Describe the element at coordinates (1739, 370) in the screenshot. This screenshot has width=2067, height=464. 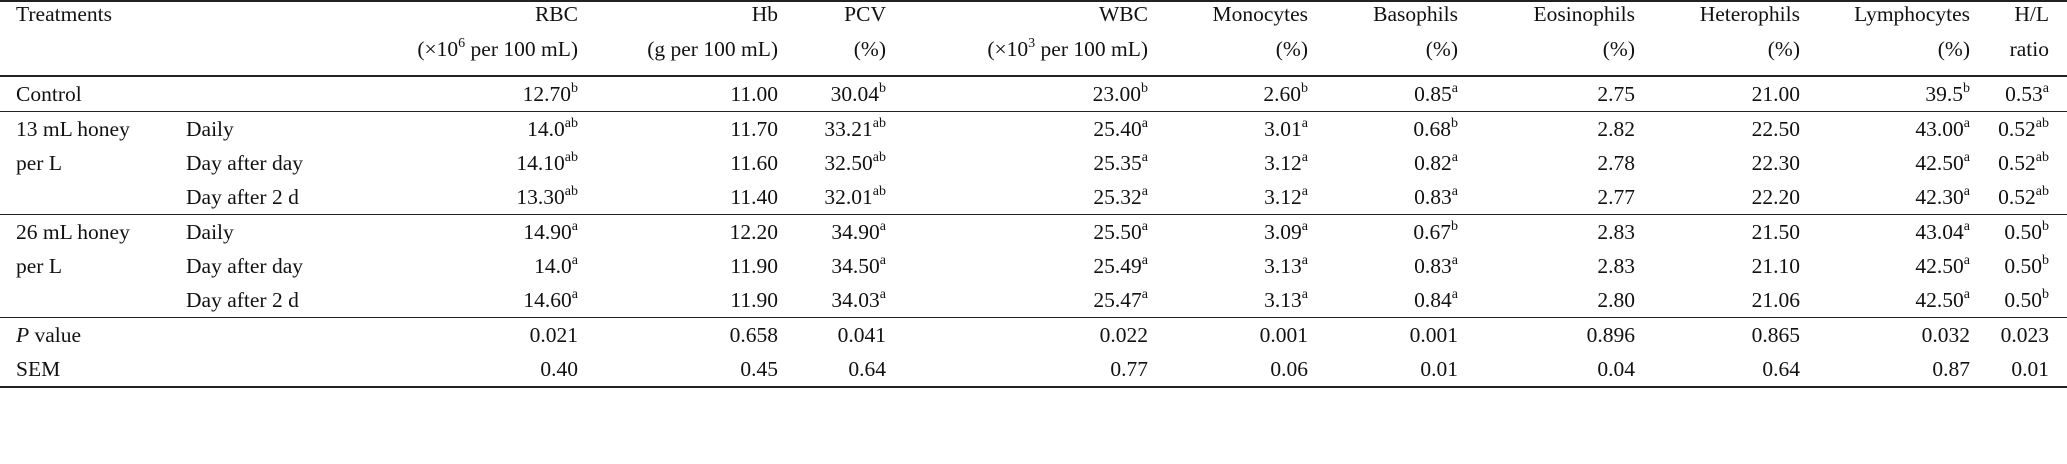
I see `cell-het: 0.64` at that location.